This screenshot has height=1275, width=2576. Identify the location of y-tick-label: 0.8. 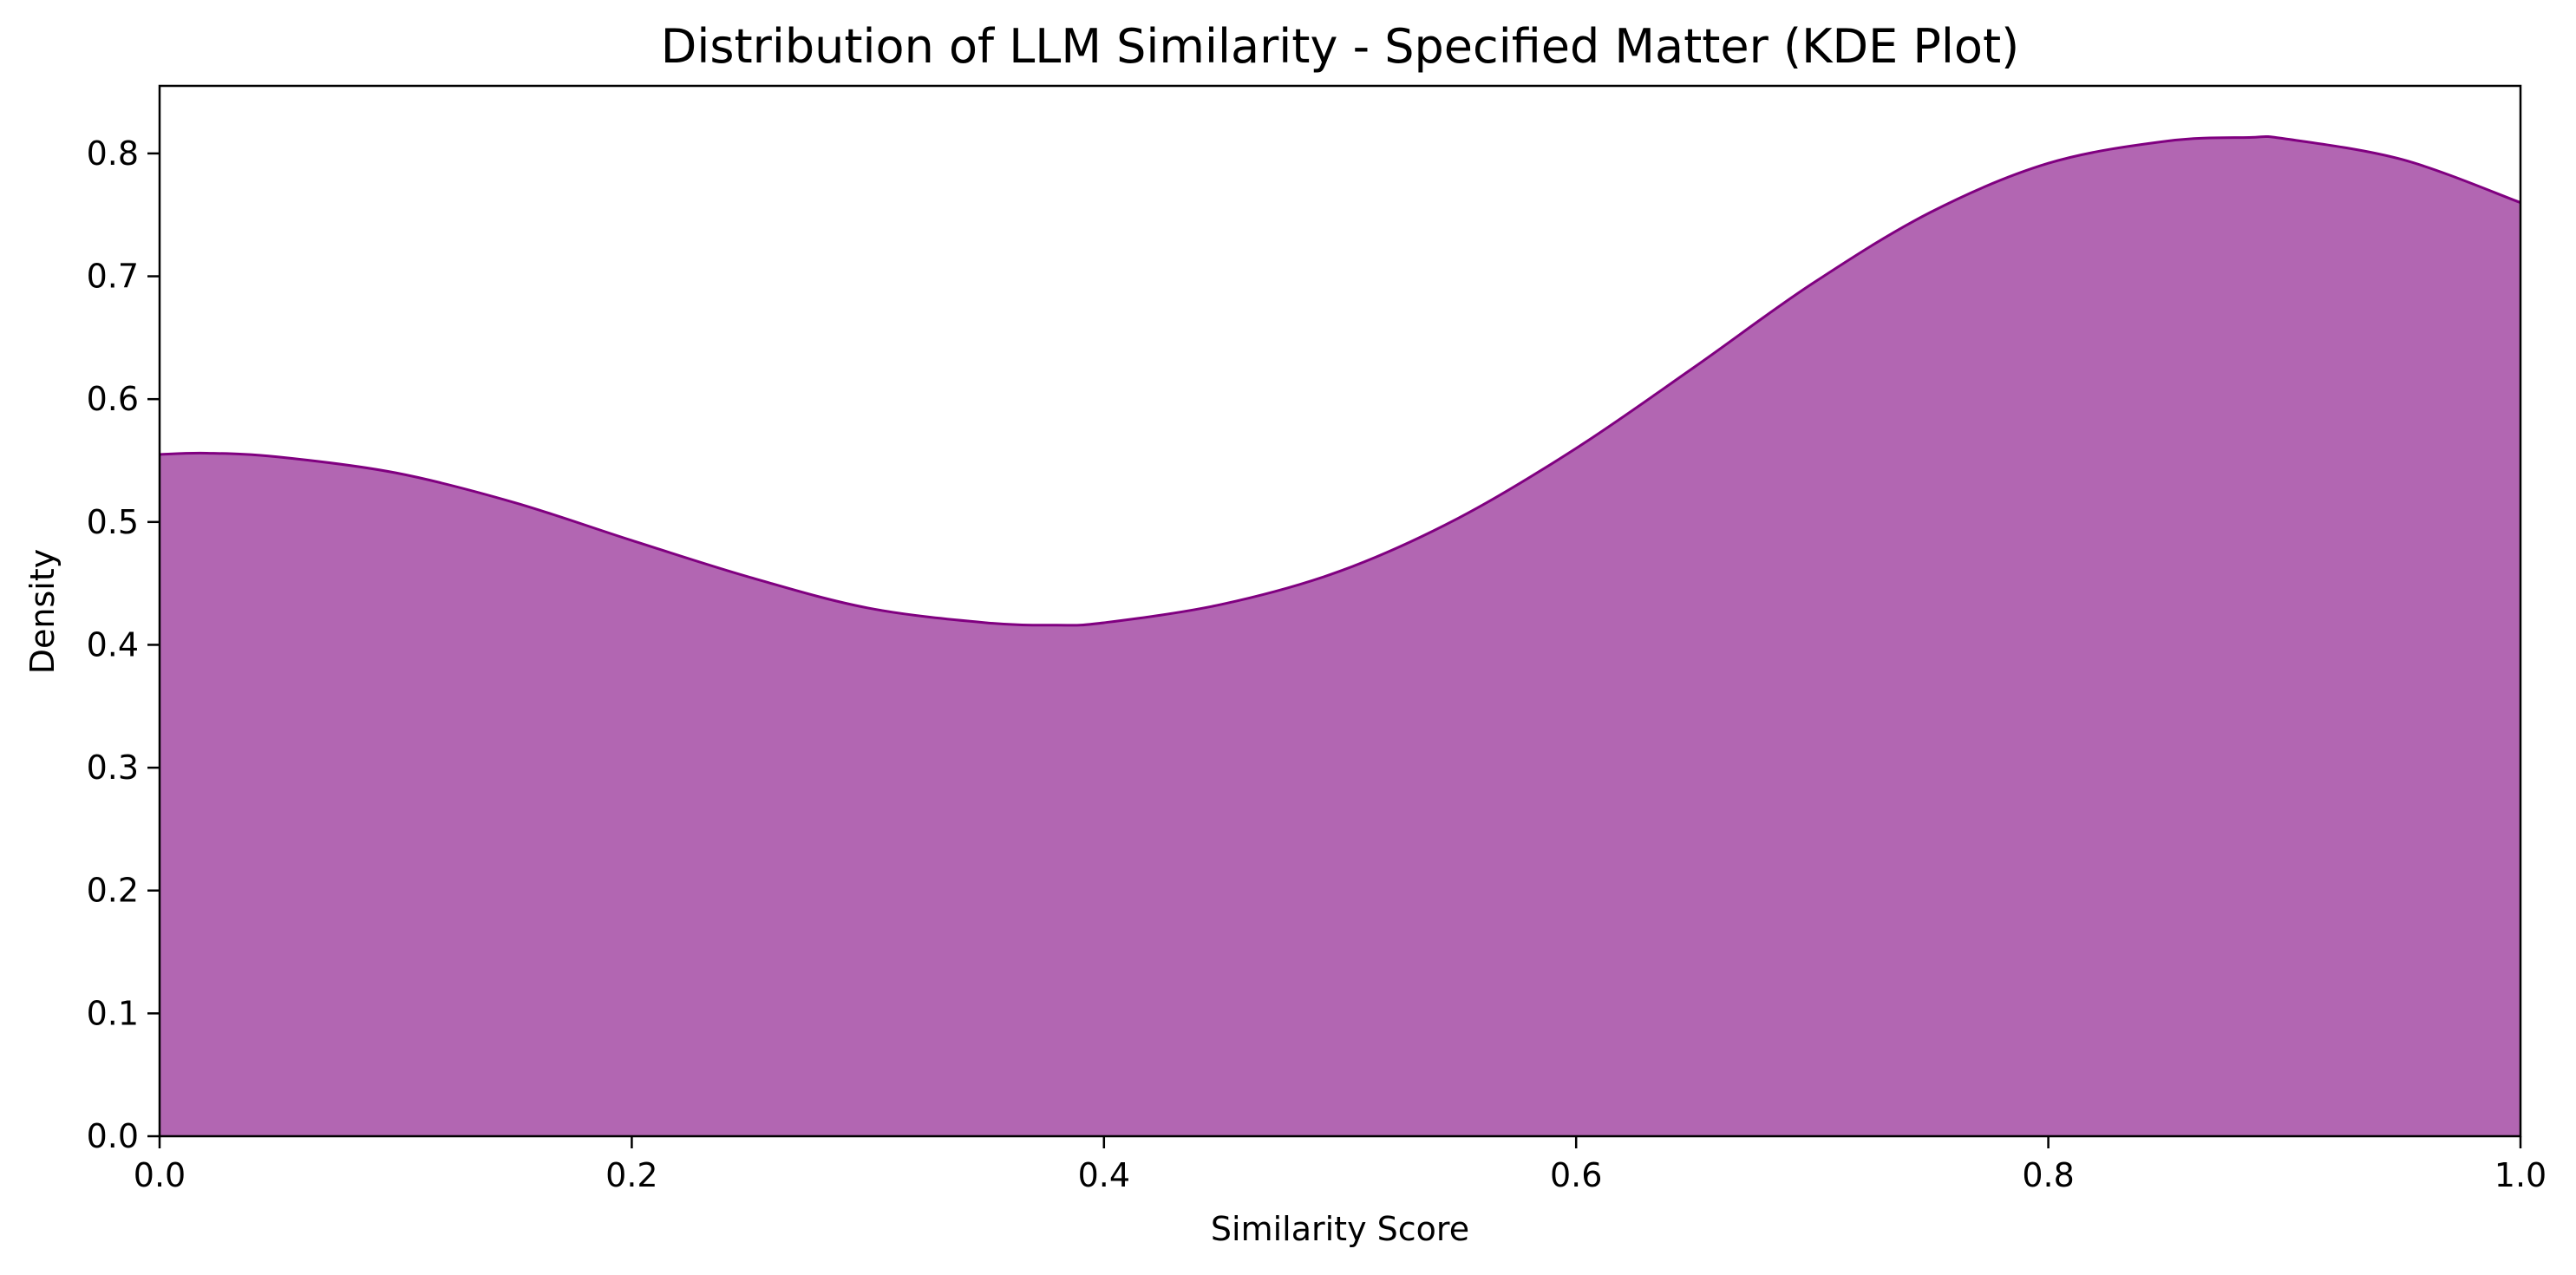
(113, 153).